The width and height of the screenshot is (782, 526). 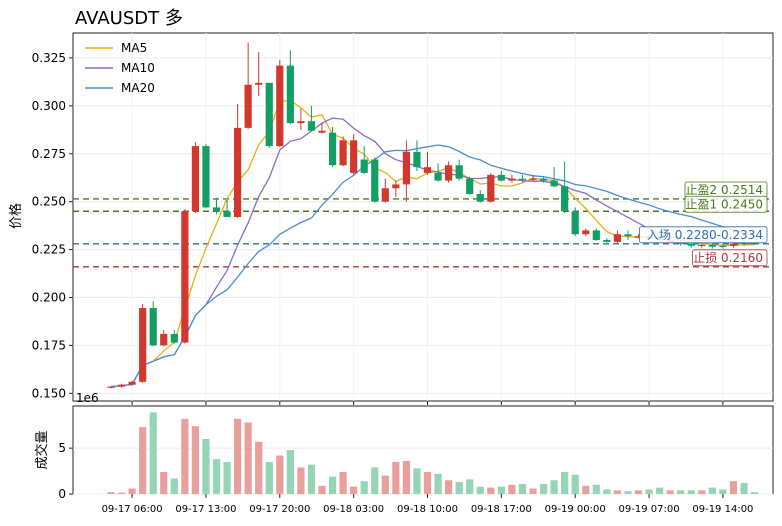 What do you see at coordinates (205, 509) in the screenshot?
I see `x-tick-label: 09-17 13:00` at bounding box center [205, 509].